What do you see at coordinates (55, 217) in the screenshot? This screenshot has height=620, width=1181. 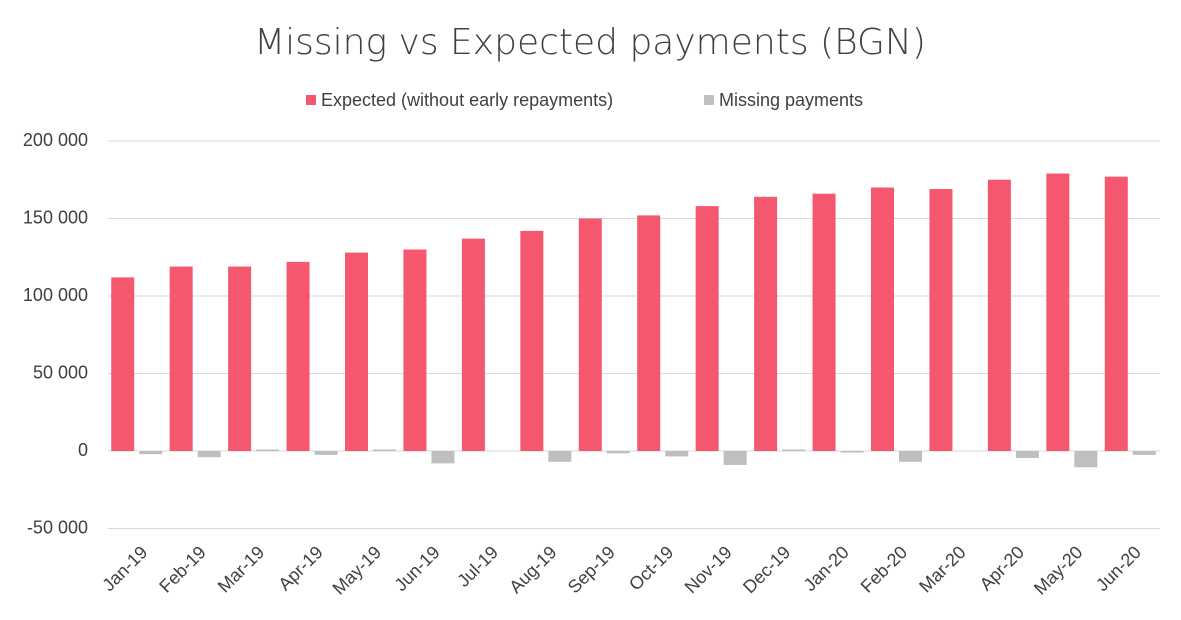 I see `y-tick-label: 150 000` at bounding box center [55, 217].